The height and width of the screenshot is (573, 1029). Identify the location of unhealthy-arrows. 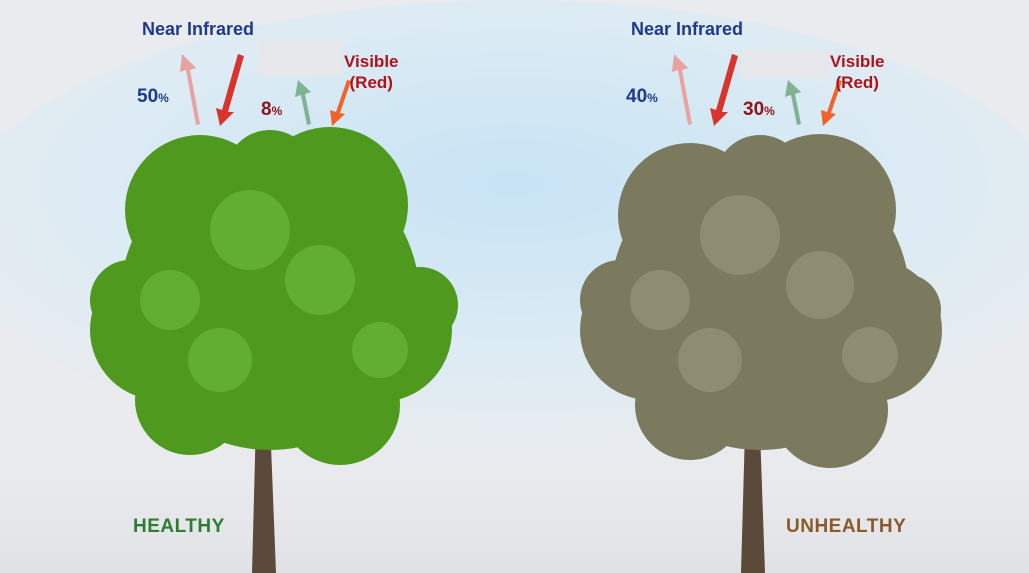
(757, 90).